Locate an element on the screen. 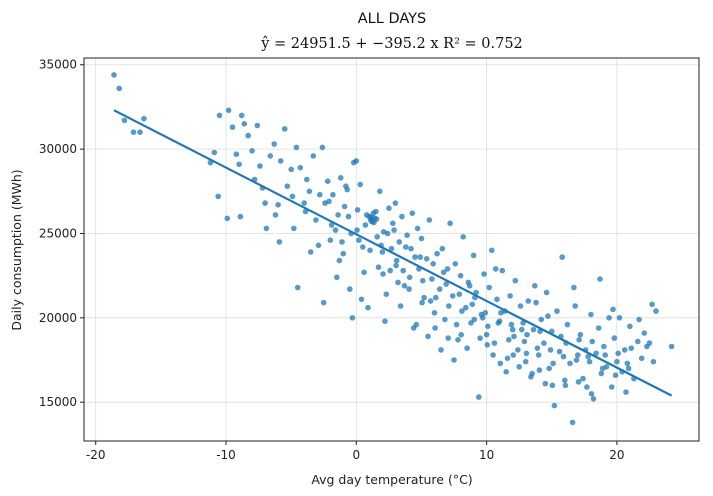 This screenshot has width=713, height=496. y-tick-label: 25000 is located at coordinates (58, 233).